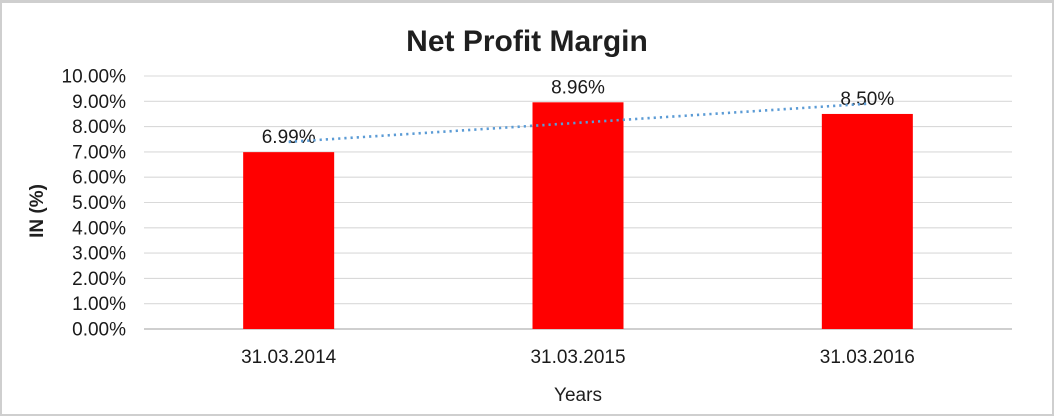 The height and width of the screenshot is (416, 1054). I want to click on data-label: 6.99%, so click(289, 137).